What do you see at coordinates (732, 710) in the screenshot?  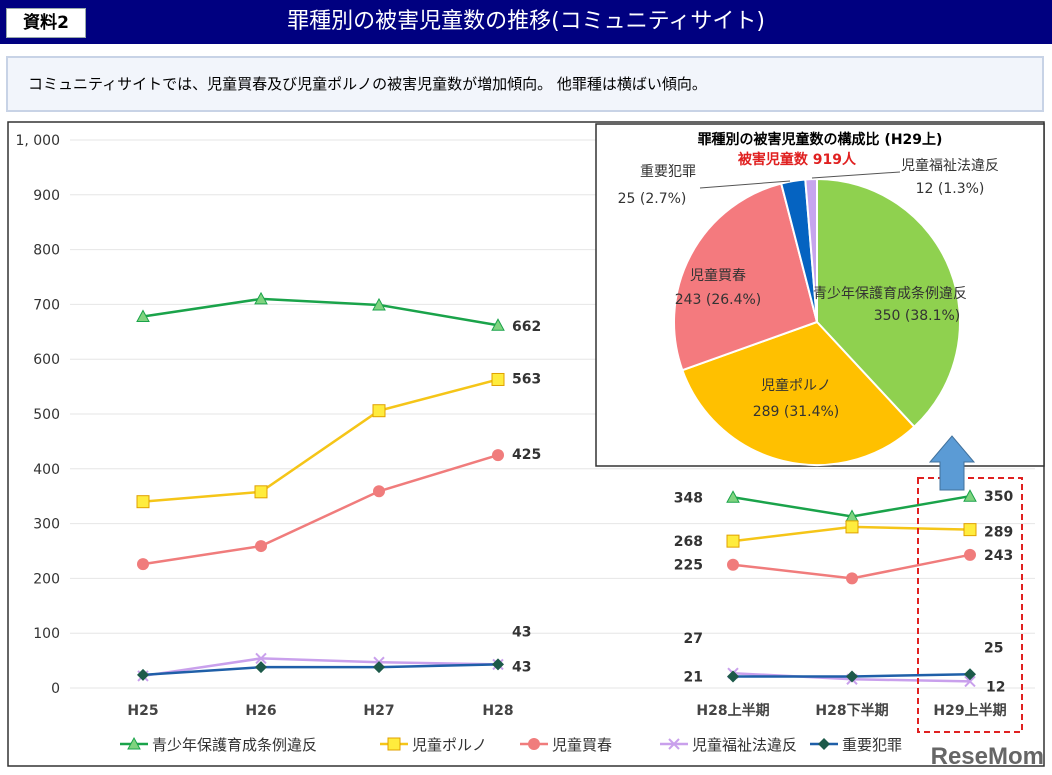 I see `x-tick-label: H28上半期` at bounding box center [732, 710].